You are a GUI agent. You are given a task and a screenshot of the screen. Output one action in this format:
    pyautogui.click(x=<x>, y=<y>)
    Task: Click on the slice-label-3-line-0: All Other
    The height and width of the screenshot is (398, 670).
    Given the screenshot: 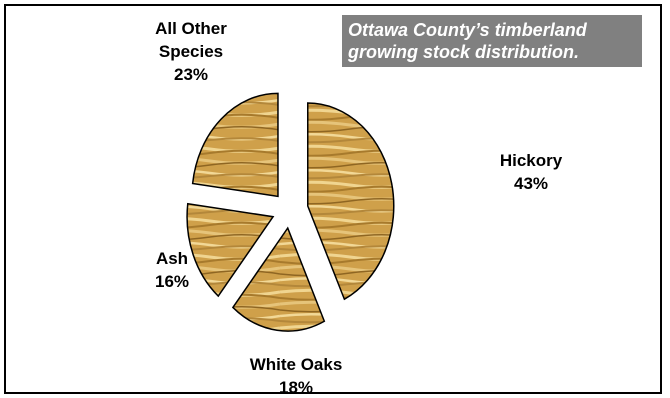 What is the action you would take?
    pyautogui.click(x=191, y=28)
    